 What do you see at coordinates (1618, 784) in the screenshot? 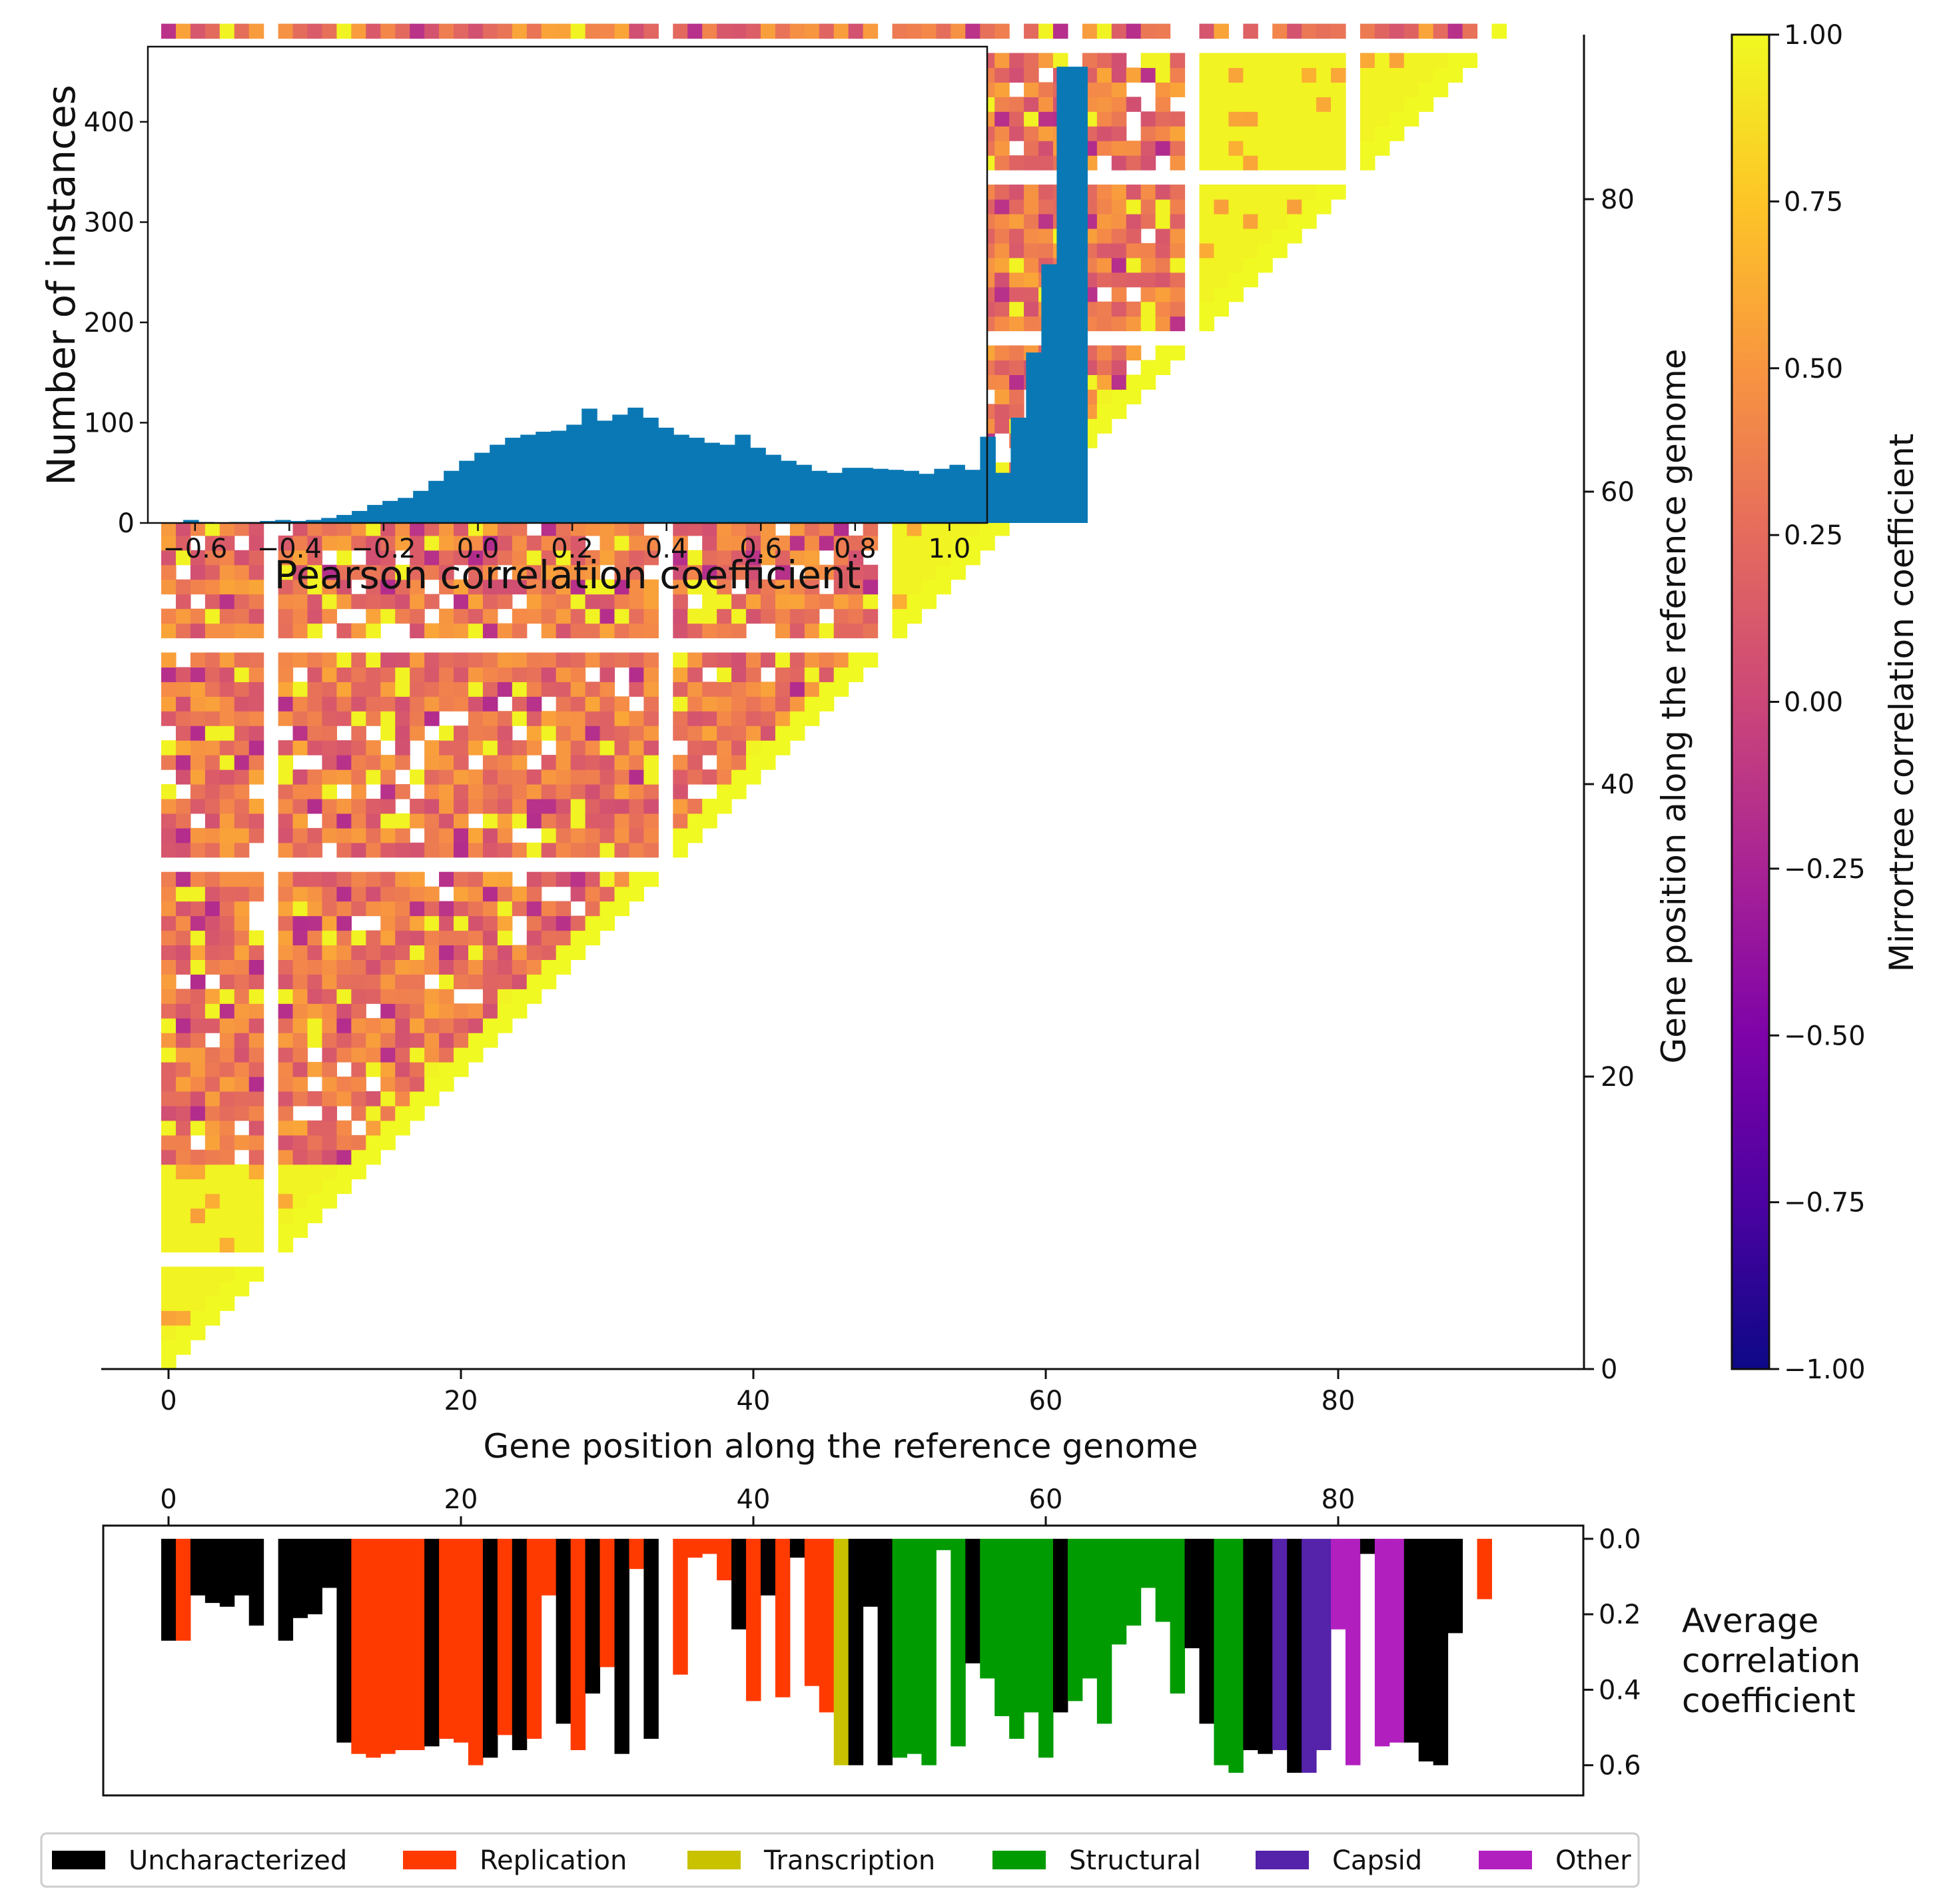
I see `heatmap-y-tick-label: 40` at bounding box center [1618, 784].